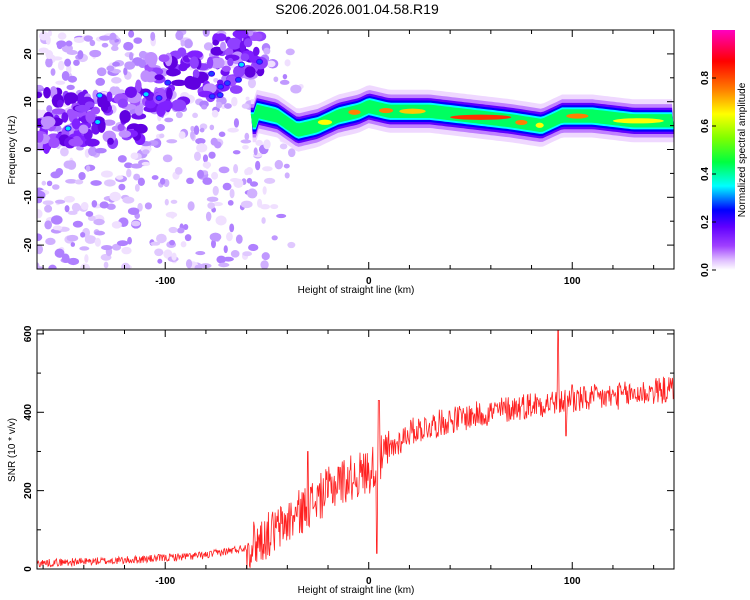 Image resolution: width=750 pixels, height=600 pixels. I want to click on spectrogram-ridge-core, so click(577, 116).